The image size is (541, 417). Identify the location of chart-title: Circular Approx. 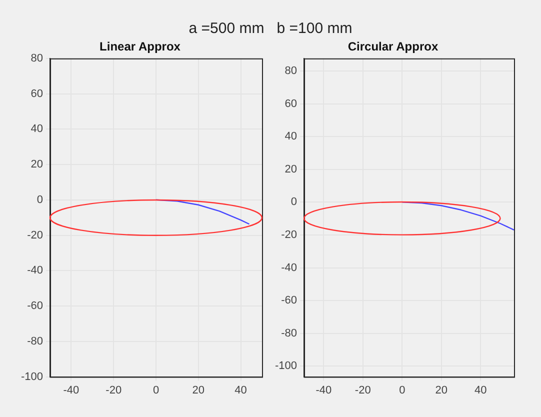
(393, 47).